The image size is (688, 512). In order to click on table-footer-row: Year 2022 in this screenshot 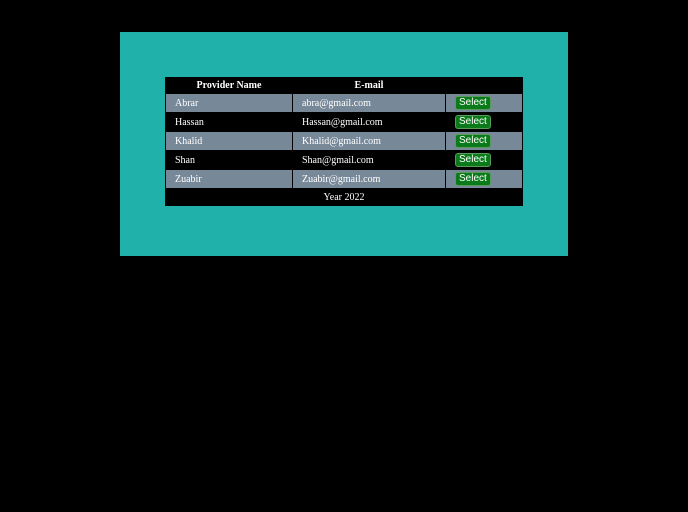, I will do `click(344, 197)`.